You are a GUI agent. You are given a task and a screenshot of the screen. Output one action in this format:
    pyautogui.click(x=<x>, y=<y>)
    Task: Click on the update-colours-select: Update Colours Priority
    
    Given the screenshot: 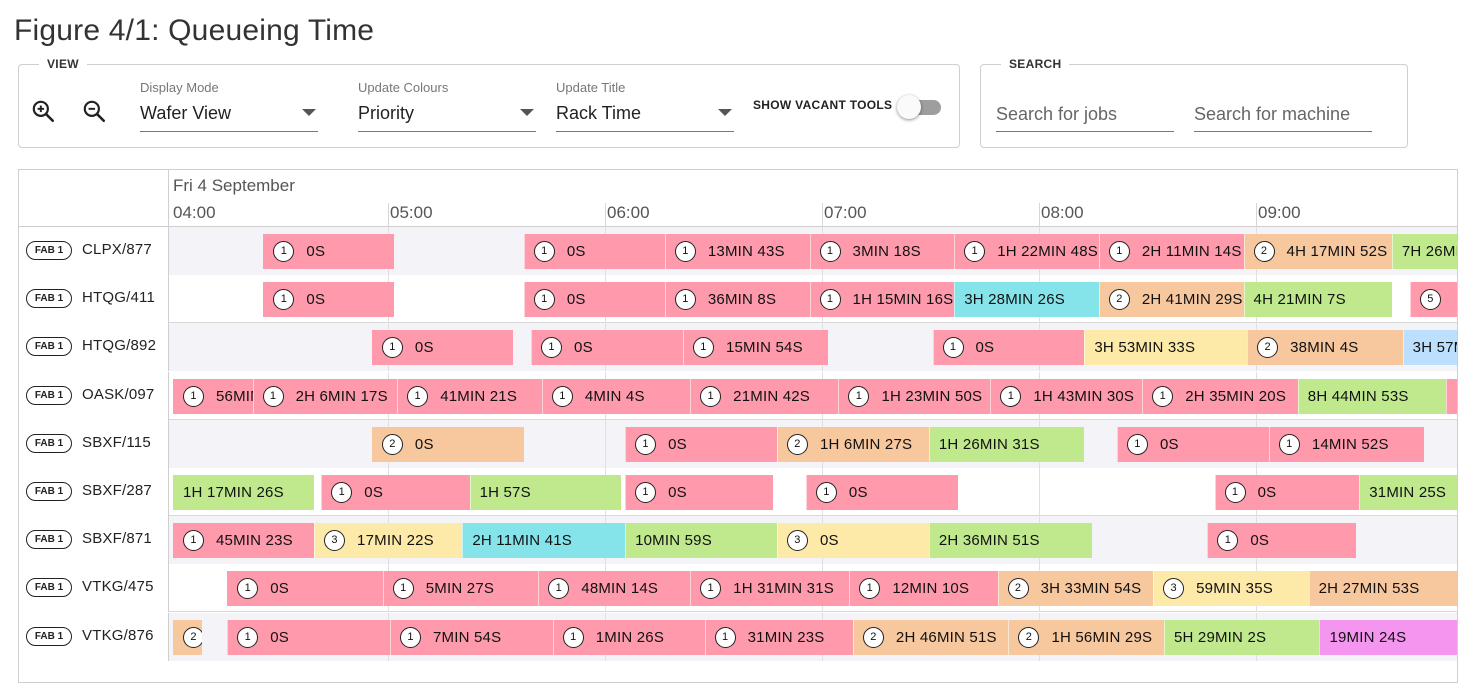 What is the action you would take?
    pyautogui.click(x=447, y=106)
    